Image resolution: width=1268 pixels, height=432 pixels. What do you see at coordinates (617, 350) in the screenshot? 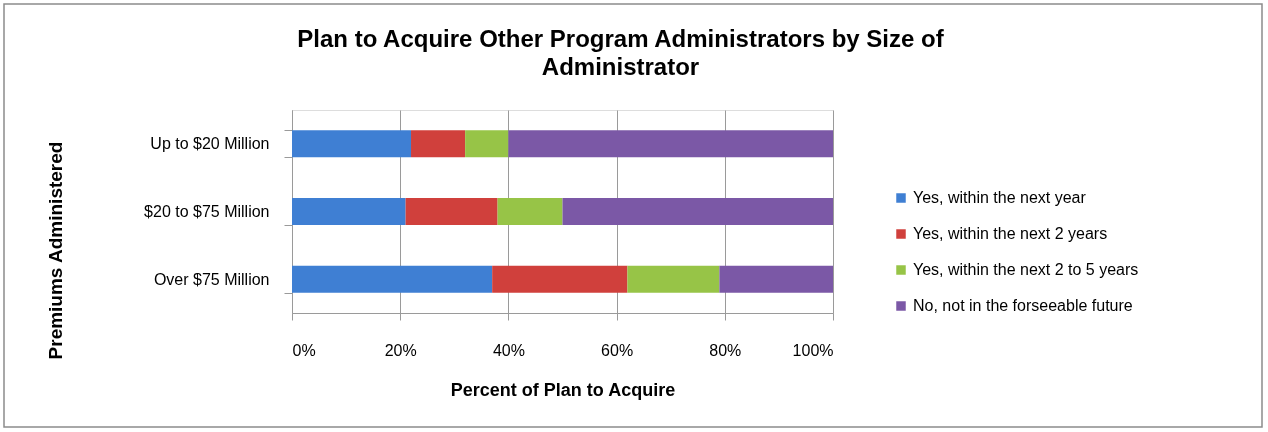
I see `x-tick-label: 60%` at bounding box center [617, 350].